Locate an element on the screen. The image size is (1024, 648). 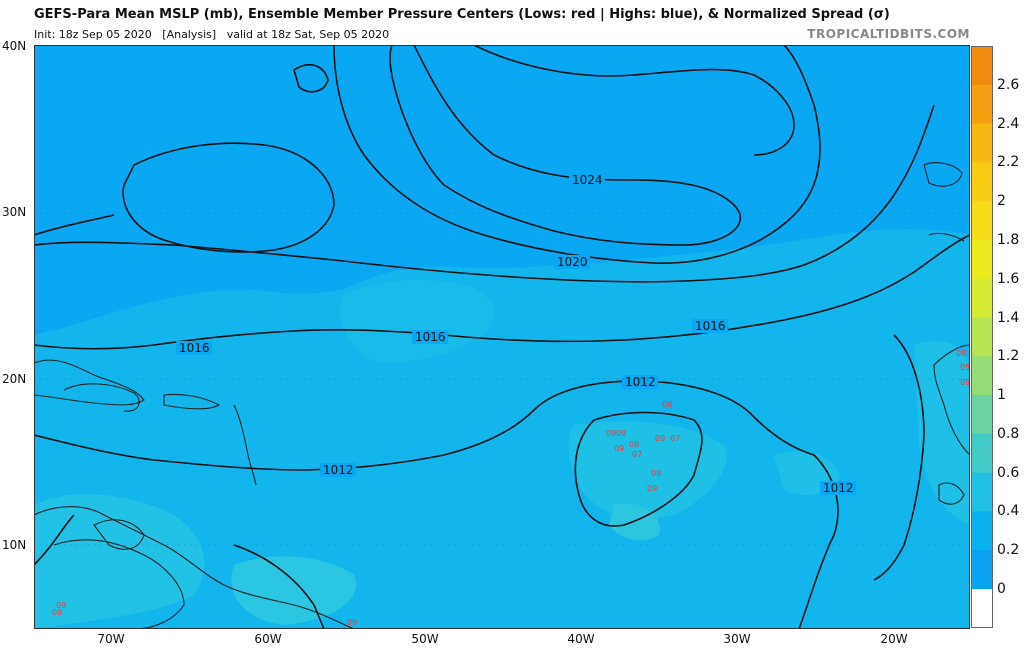
lon-label: 50W is located at coordinates (425, 639).